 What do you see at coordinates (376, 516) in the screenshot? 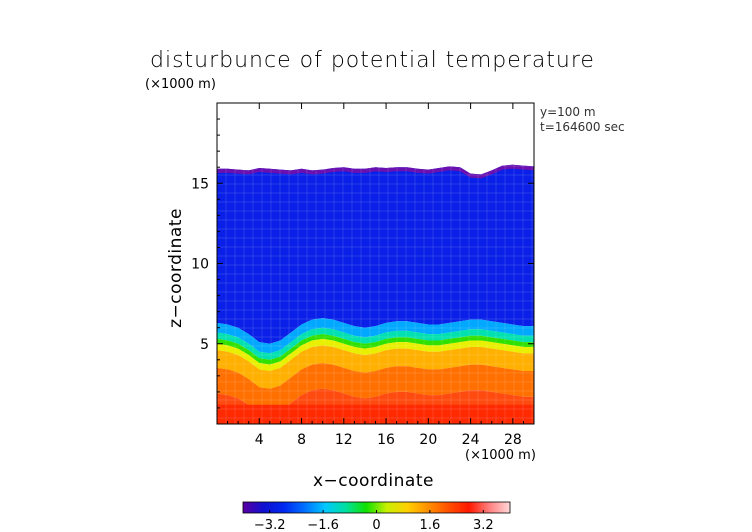
I see `colorbar: −3.2 −1.6 0 1.6 3.2` at bounding box center [376, 516].